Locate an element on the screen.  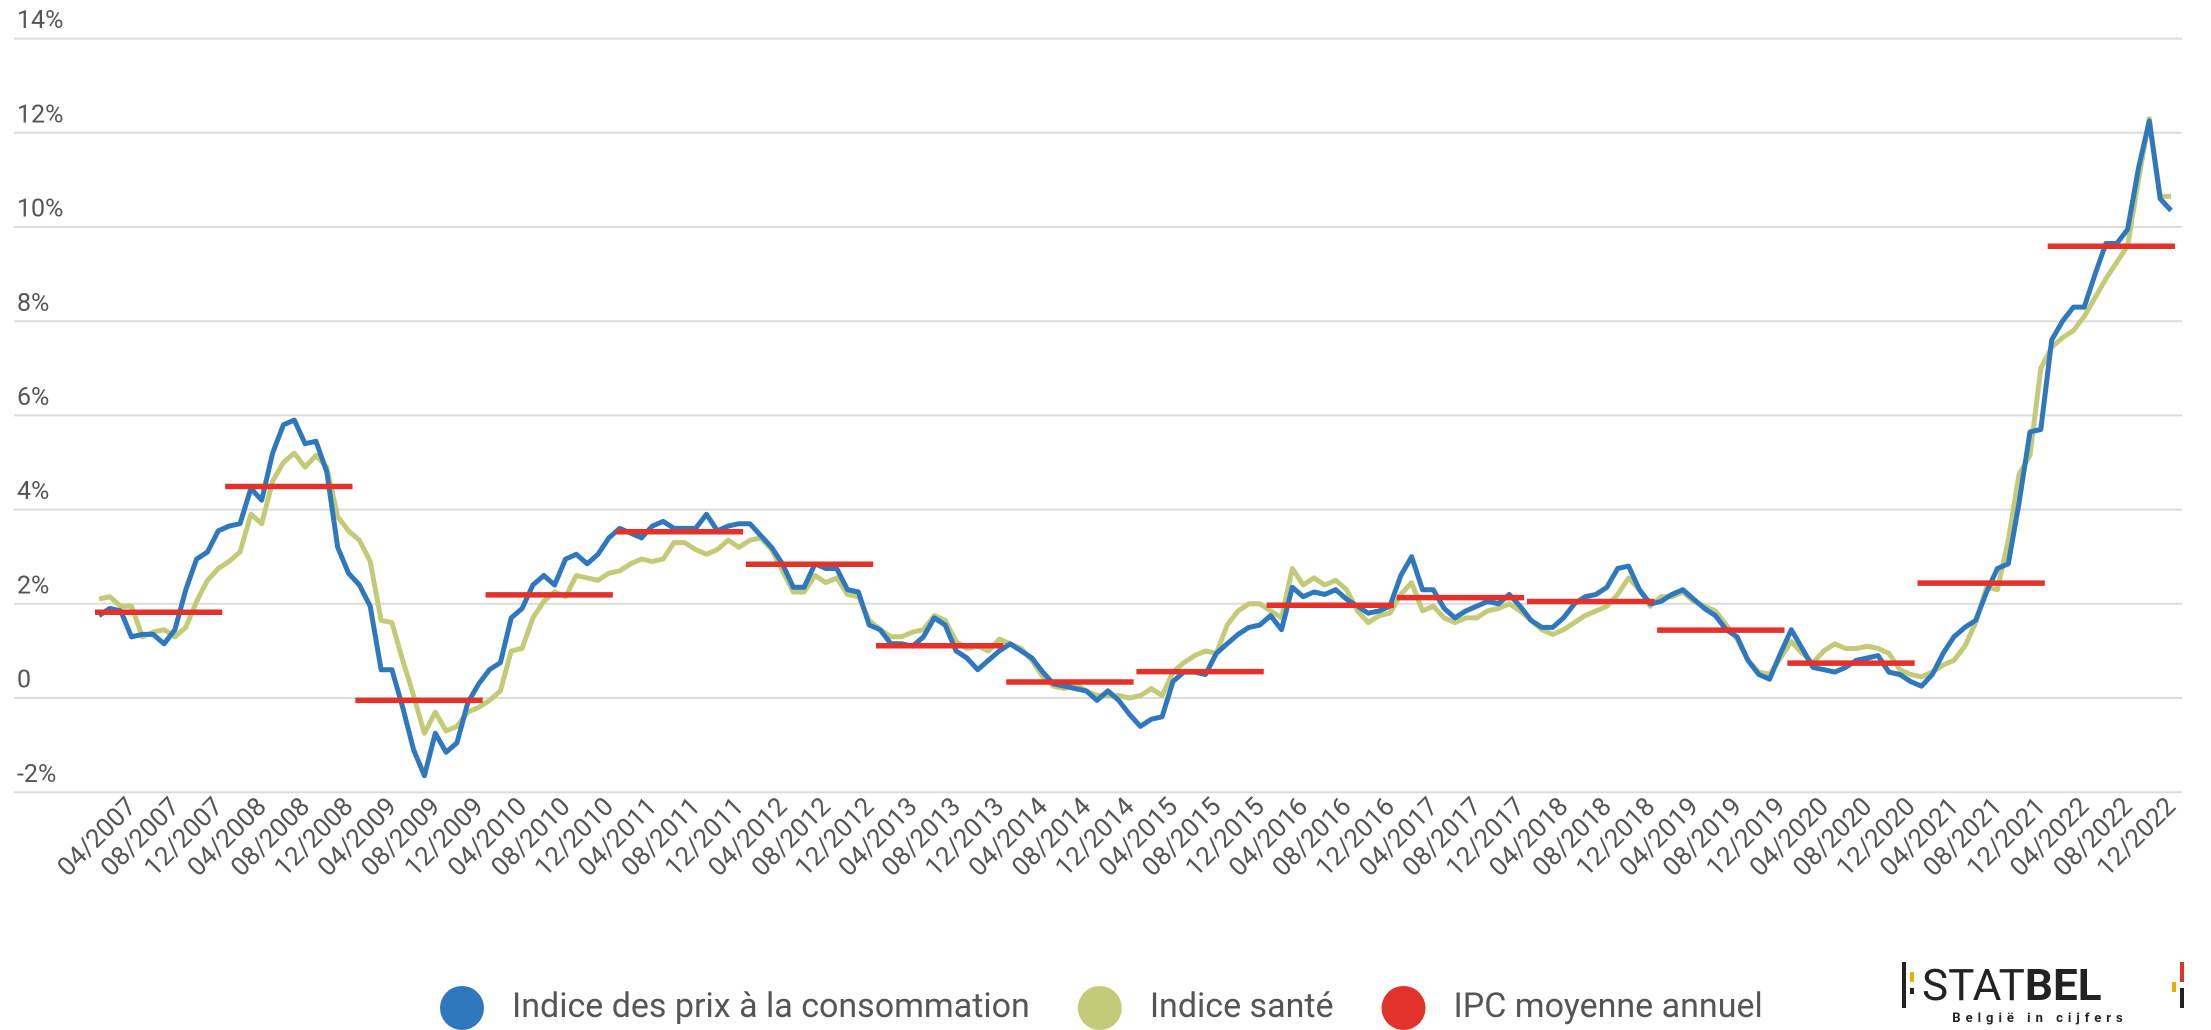
y-tick-label: 10% is located at coordinates (40, 209).